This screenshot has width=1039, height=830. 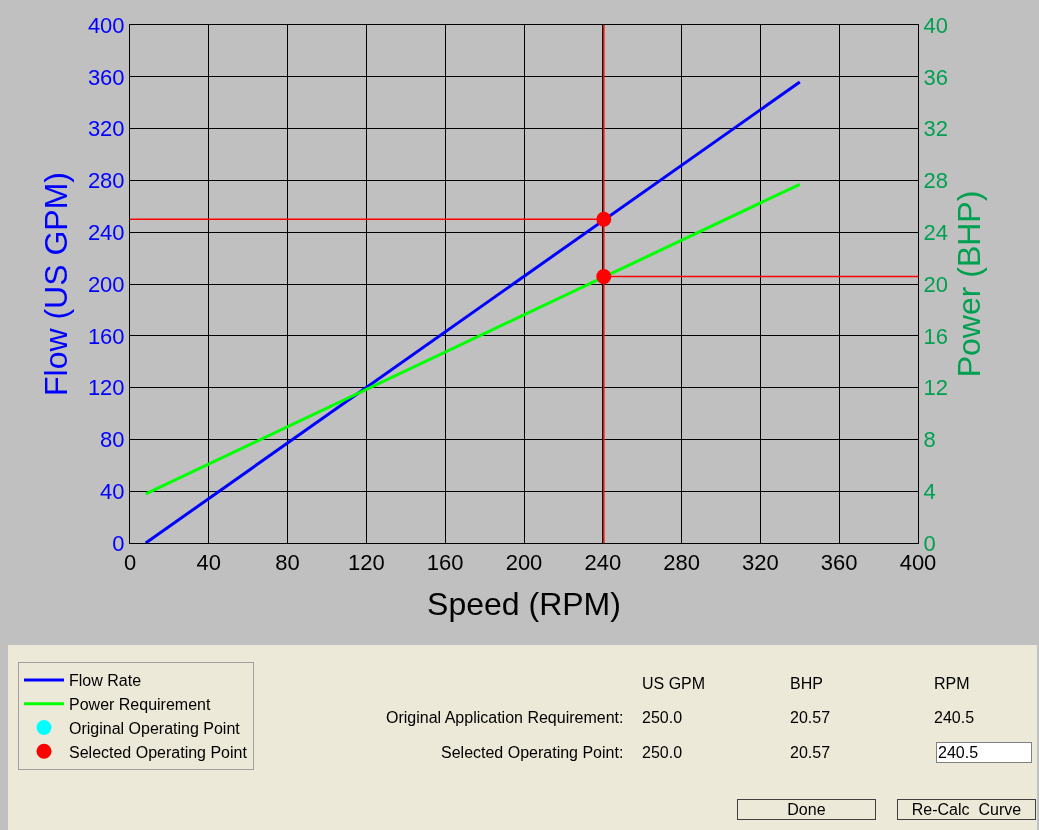 What do you see at coordinates (158, 752) in the screenshot?
I see `legend-label: Selected Operating Point` at bounding box center [158, 752].